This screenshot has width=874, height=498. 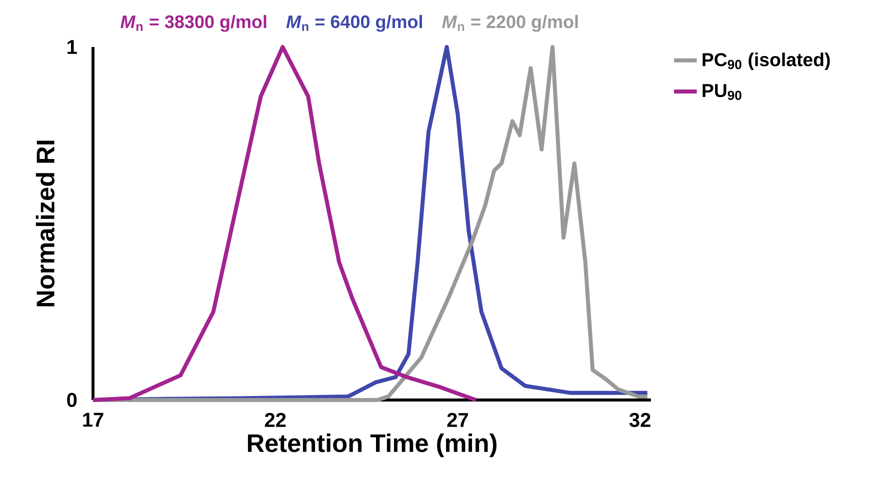 I want to click on y-axis-title: Normalized RI, so click(x=45, y=223).